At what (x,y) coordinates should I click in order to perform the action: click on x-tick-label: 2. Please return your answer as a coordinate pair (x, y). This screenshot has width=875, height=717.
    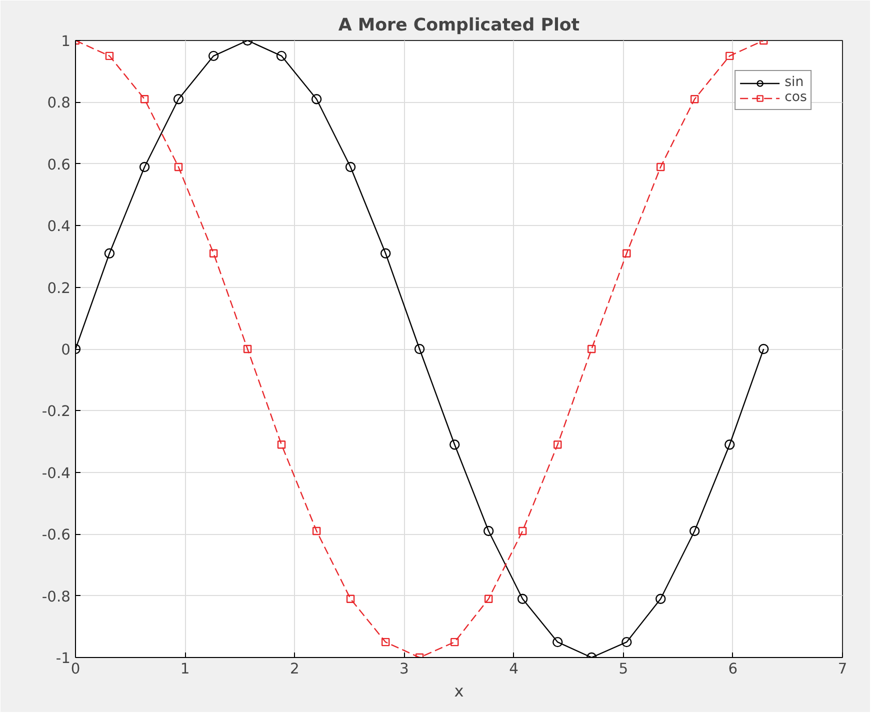
    Looking at the image, I should click on (295, 669).